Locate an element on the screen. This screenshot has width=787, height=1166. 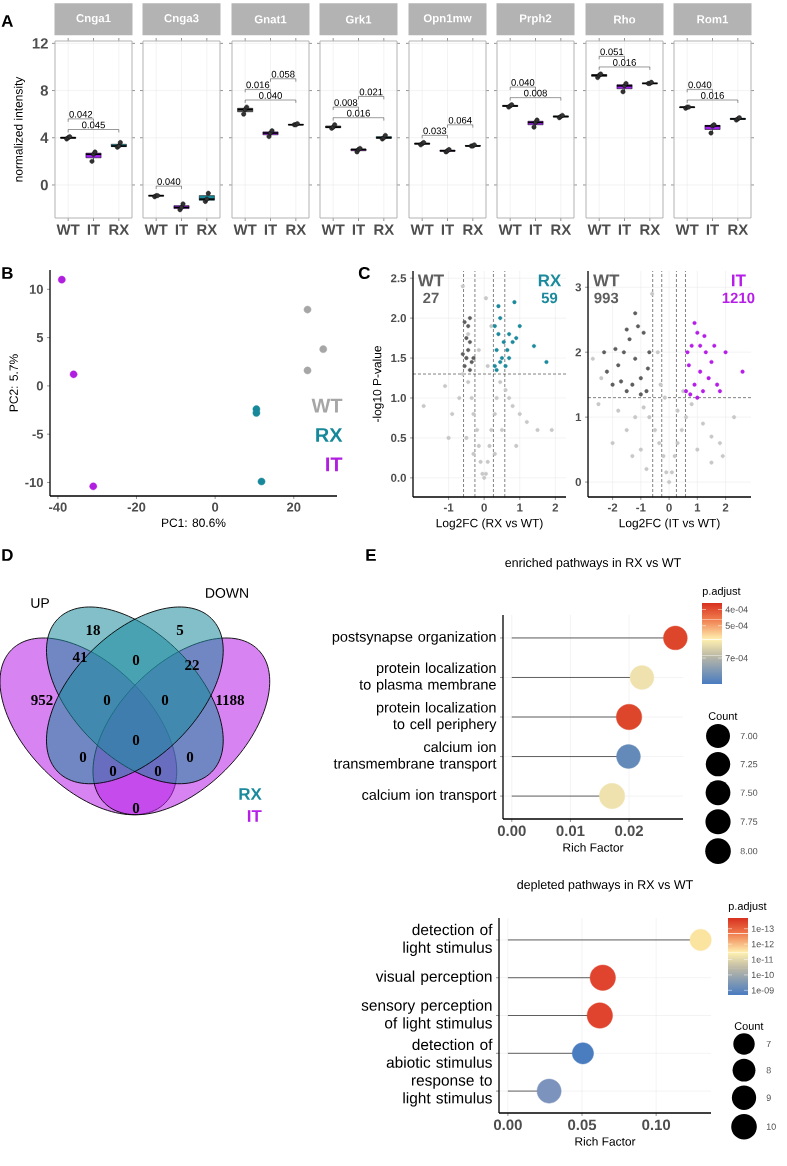
text: 5 is located at coordinates (180, 630).